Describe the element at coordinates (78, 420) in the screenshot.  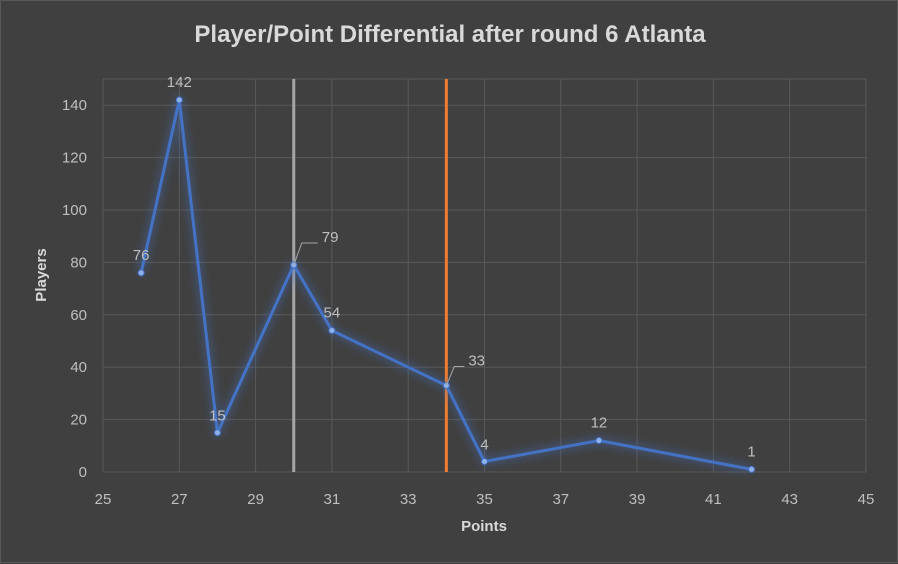
I see `y-tick-label: 20` at that location.